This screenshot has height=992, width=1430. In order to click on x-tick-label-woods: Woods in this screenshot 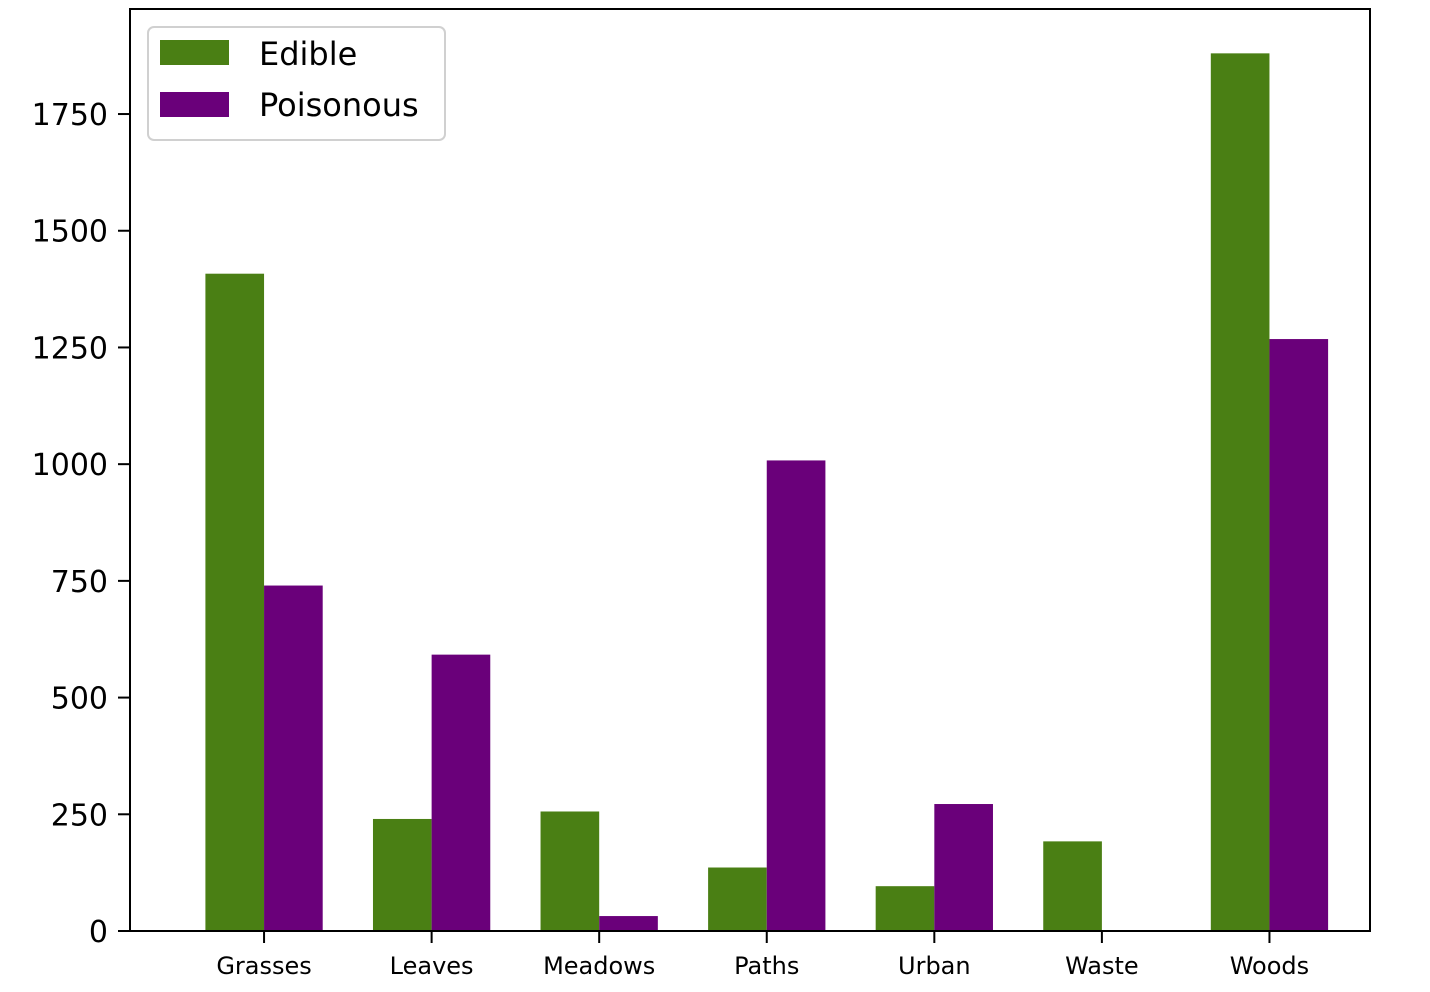, I will do `click(1269, 966)`.